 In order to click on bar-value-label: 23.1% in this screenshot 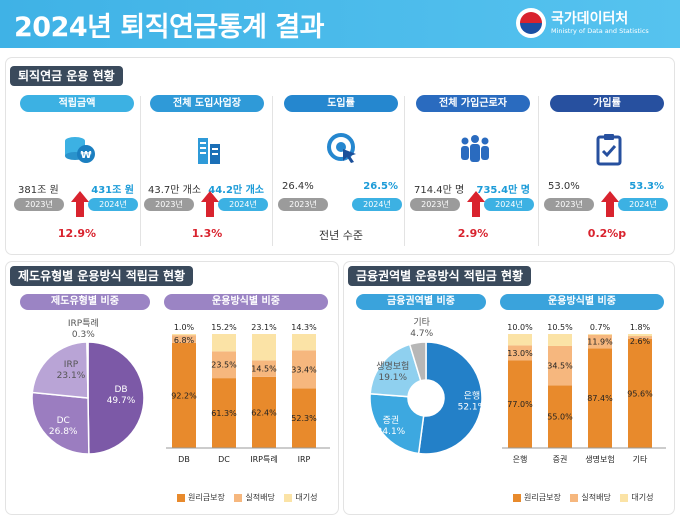, I will do `click(264, 327)`.